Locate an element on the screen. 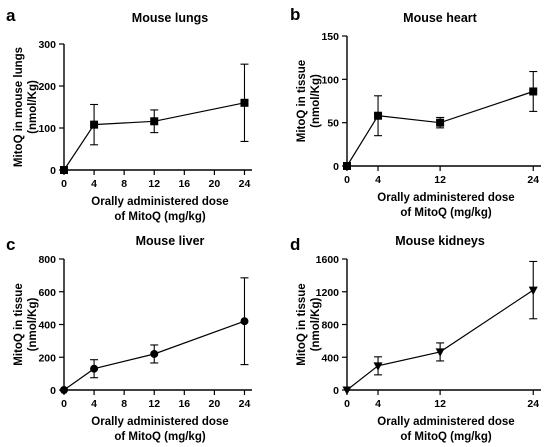 This screenshot has width=550, height=447. y-tick-label: 600 is located at coordinates (47, 293).